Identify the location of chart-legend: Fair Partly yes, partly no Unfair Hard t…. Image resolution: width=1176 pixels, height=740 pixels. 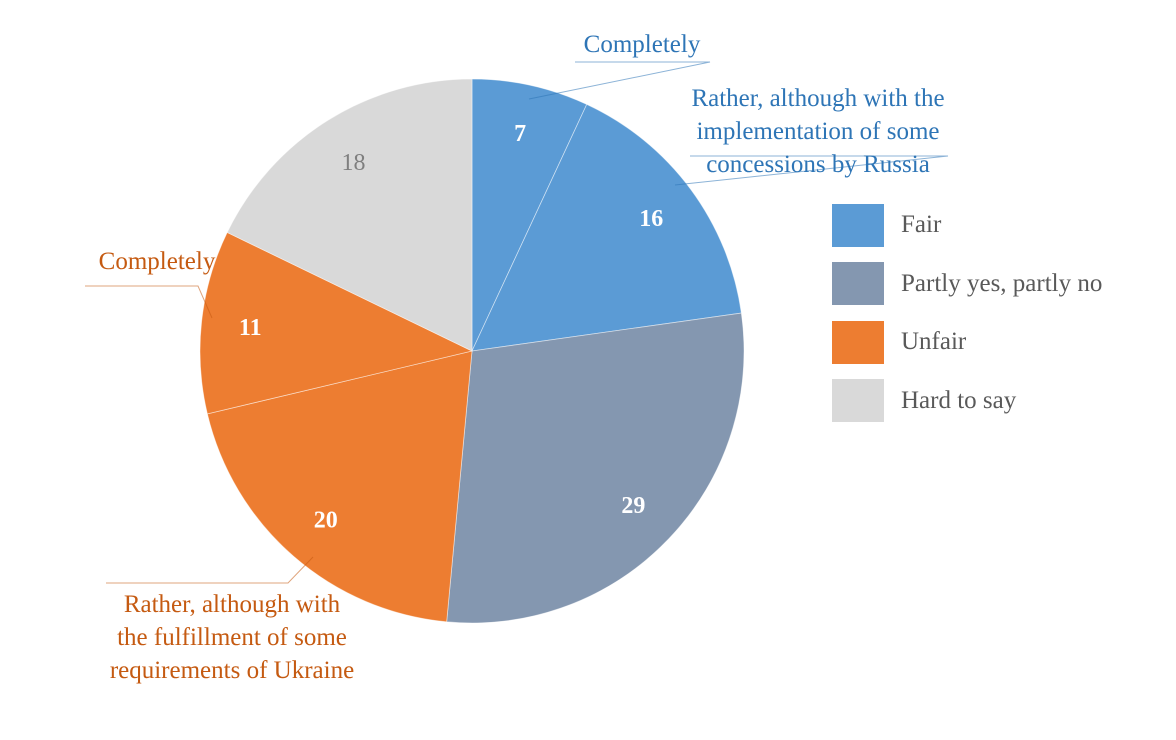
(967, 313).